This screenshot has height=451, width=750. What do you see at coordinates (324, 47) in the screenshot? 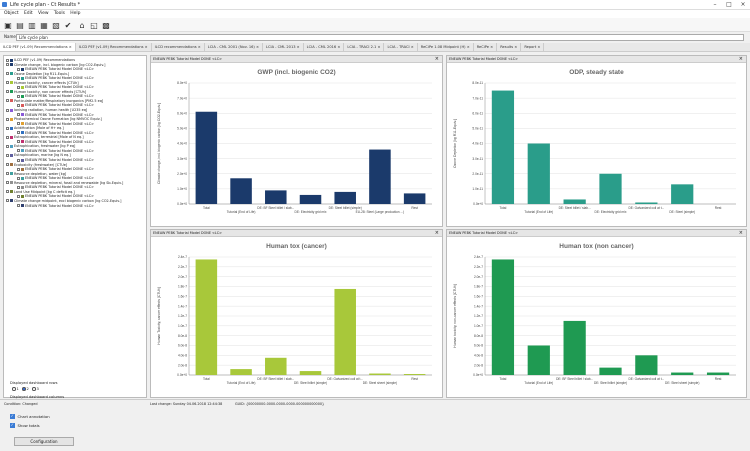
I see `tab-5: LCIA - CML 2016 ×` at bounding box center [324, 47].